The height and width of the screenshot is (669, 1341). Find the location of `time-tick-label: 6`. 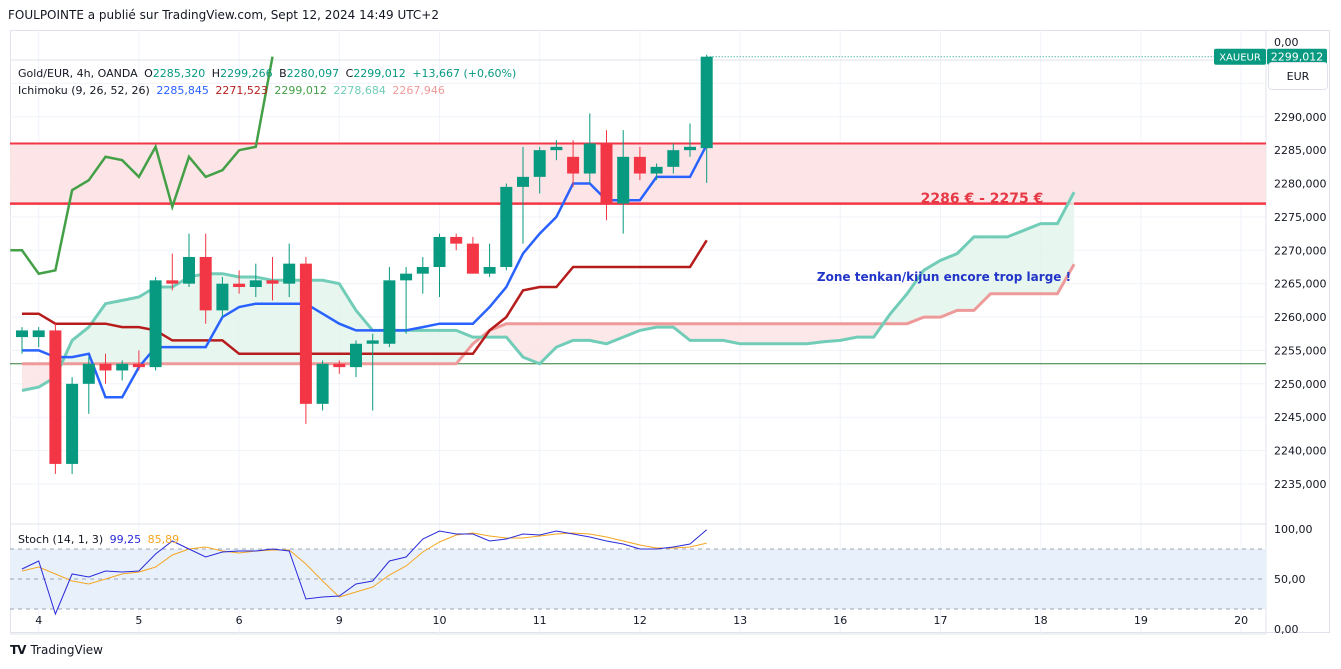

time-tick-label: 6 is located at coordinates (239, 620).